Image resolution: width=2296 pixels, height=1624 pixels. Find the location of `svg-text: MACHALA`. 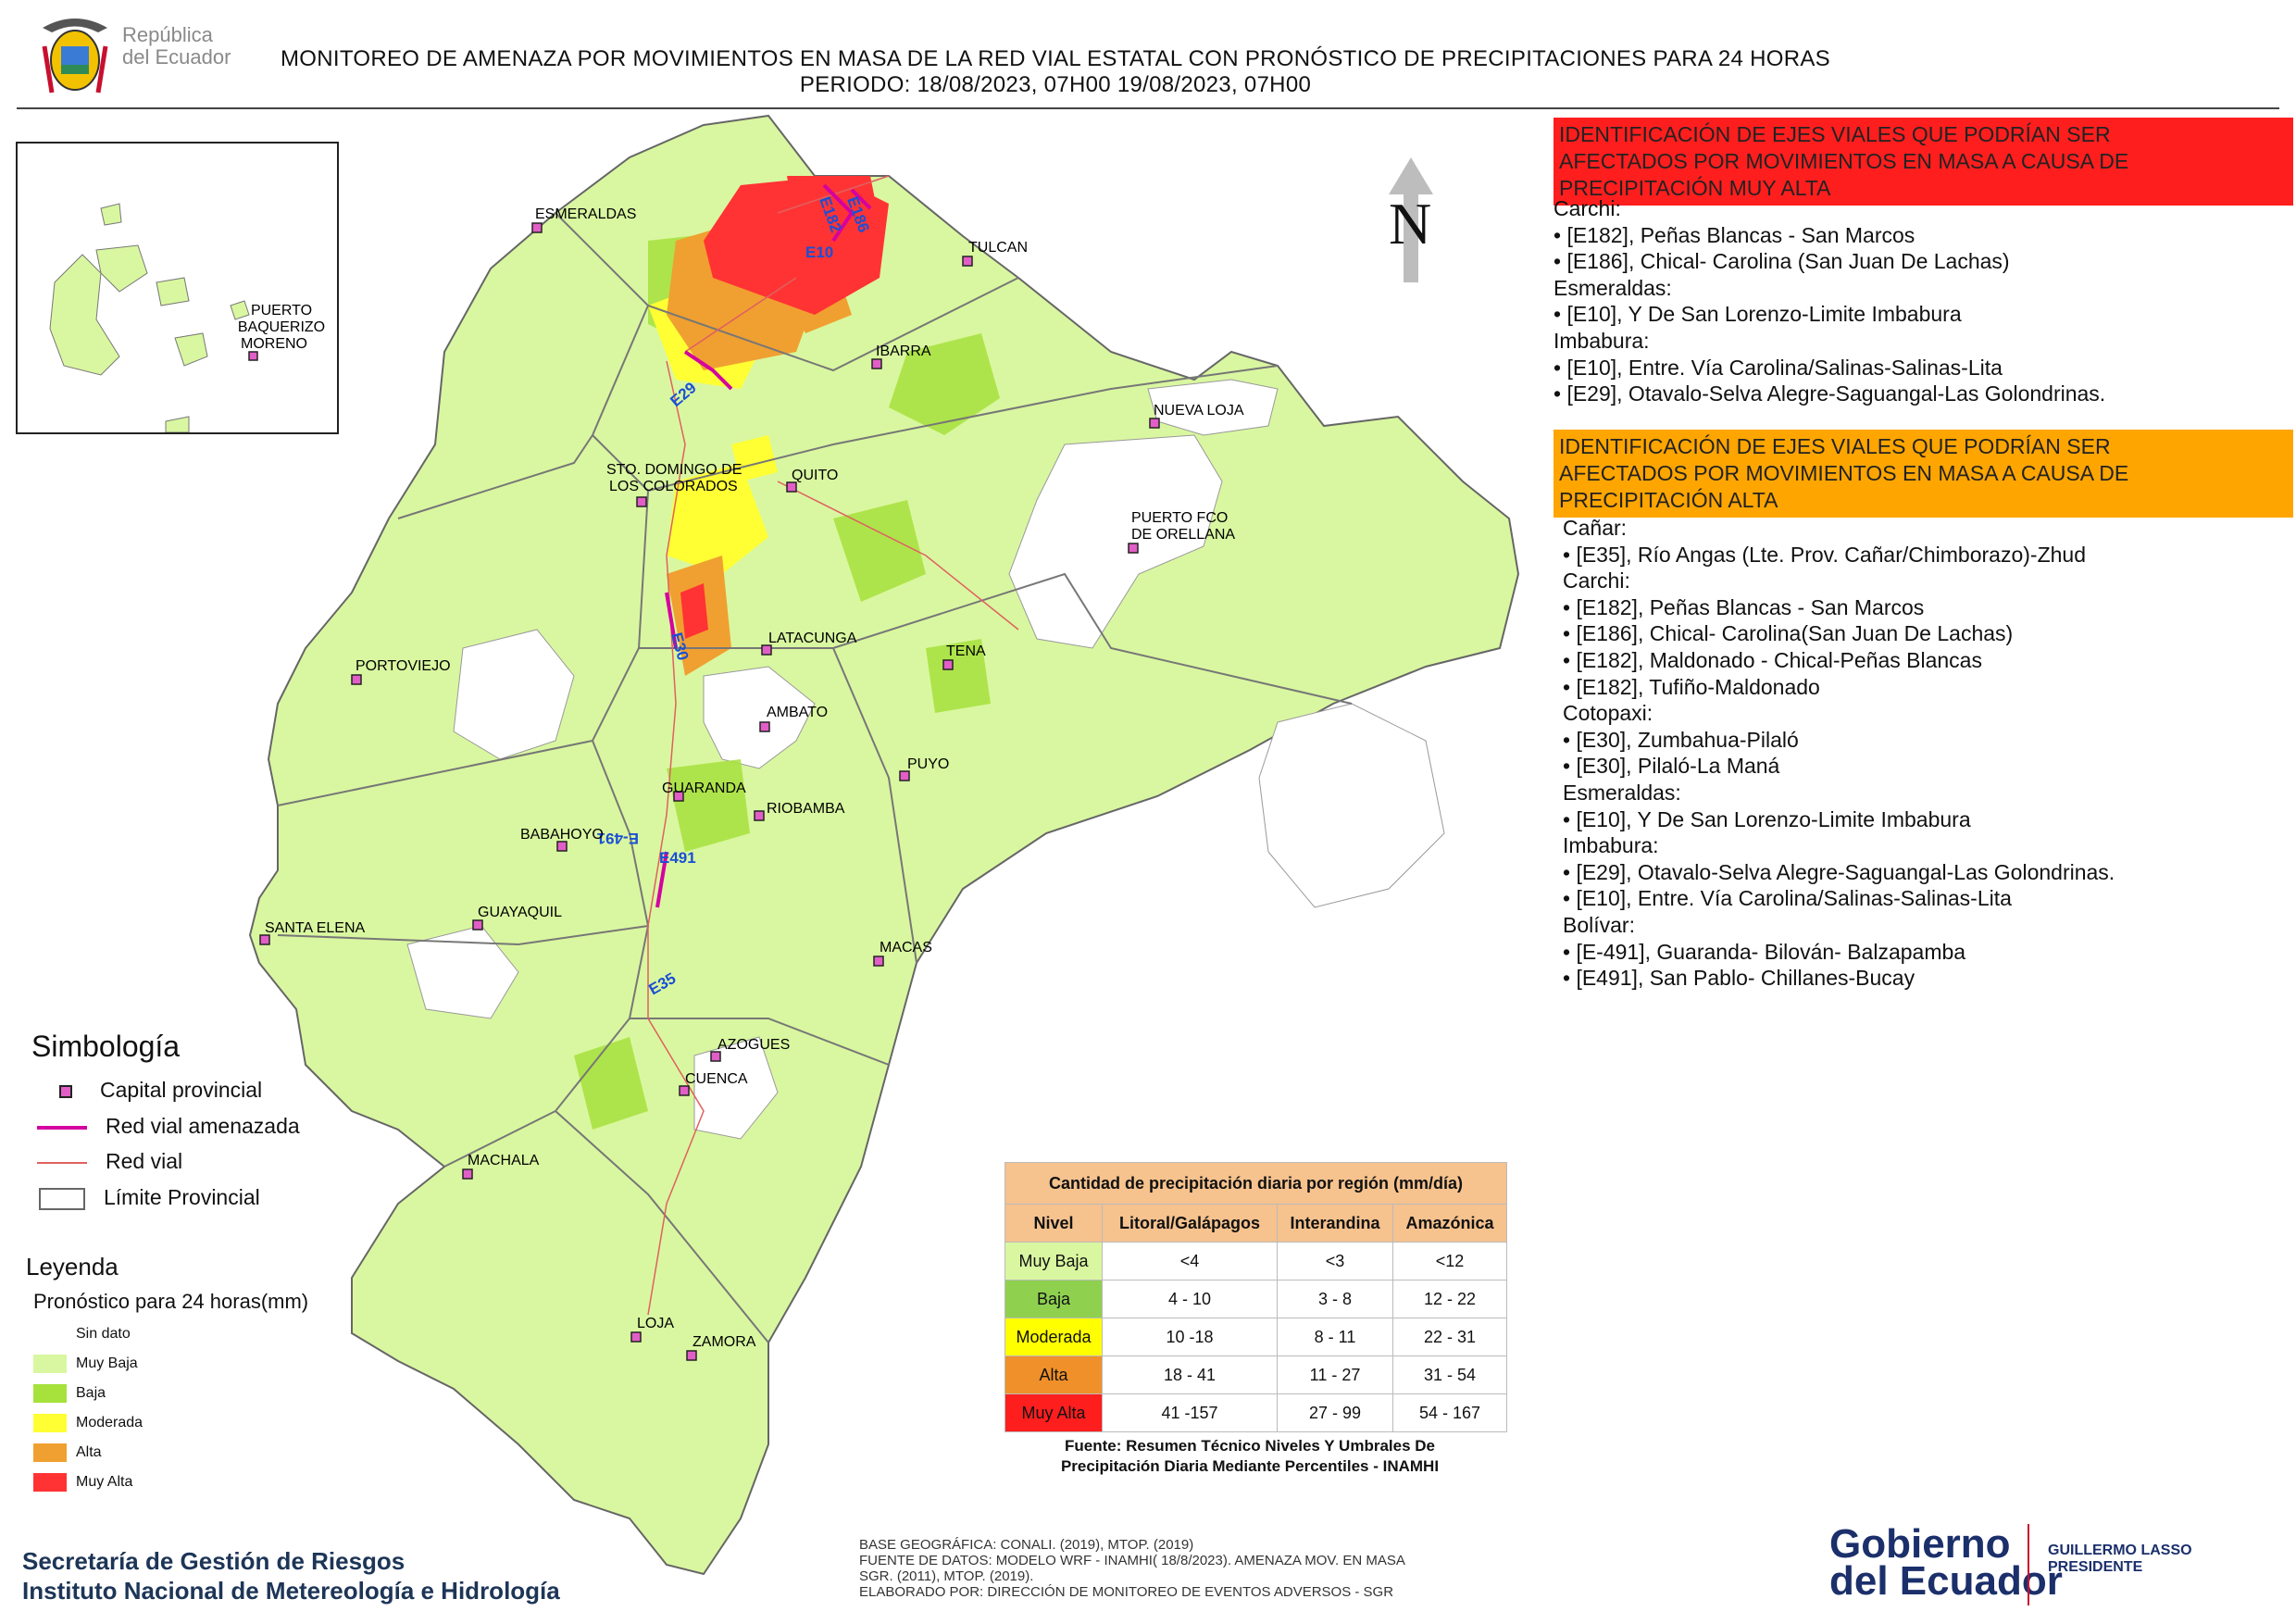

svg-text: MACHALA is located at coordinates (504, 1160).